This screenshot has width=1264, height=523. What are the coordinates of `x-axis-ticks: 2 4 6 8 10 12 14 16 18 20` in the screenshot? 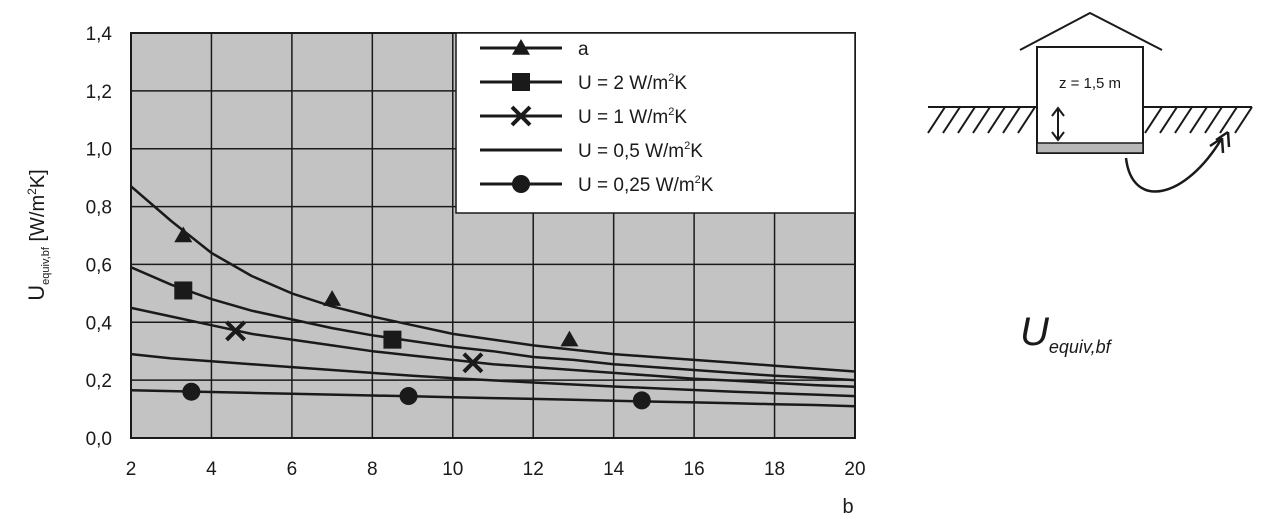 It's located at (496, 469).